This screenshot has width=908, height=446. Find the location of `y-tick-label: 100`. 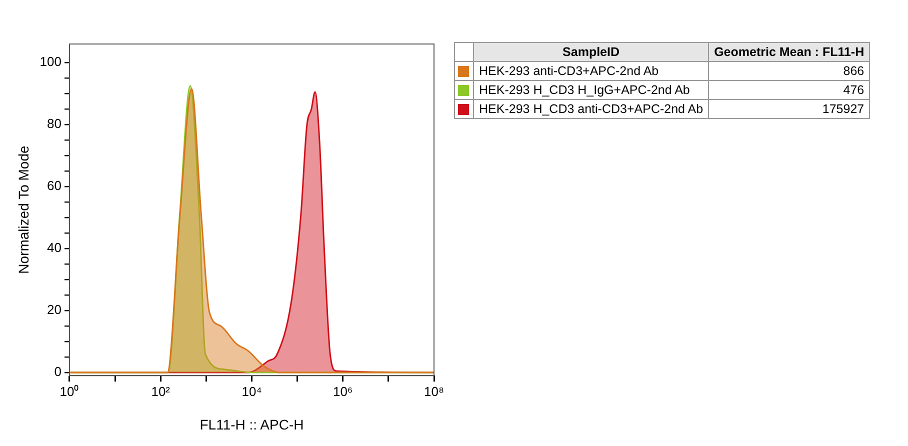

y-tick-label: 100 is located at coordinates (51, 62).